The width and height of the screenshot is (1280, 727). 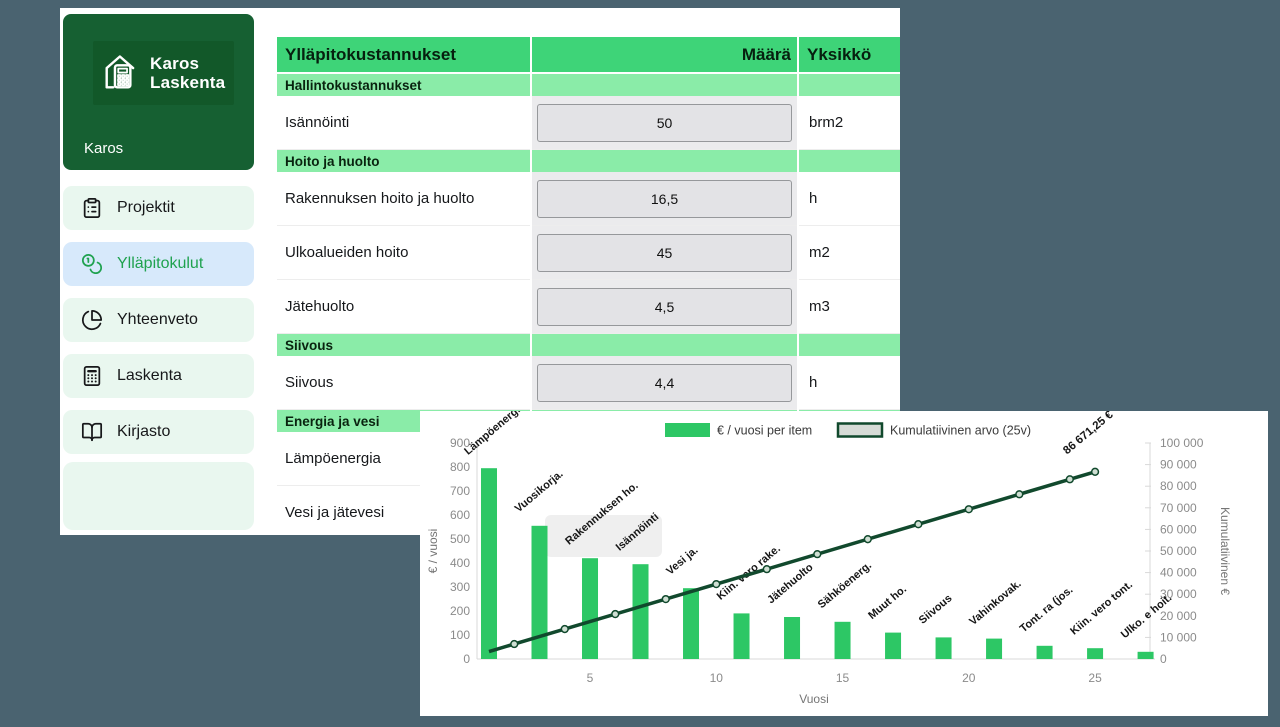 I want to click on table-row: Siivous h, so click(x=588, y=383).